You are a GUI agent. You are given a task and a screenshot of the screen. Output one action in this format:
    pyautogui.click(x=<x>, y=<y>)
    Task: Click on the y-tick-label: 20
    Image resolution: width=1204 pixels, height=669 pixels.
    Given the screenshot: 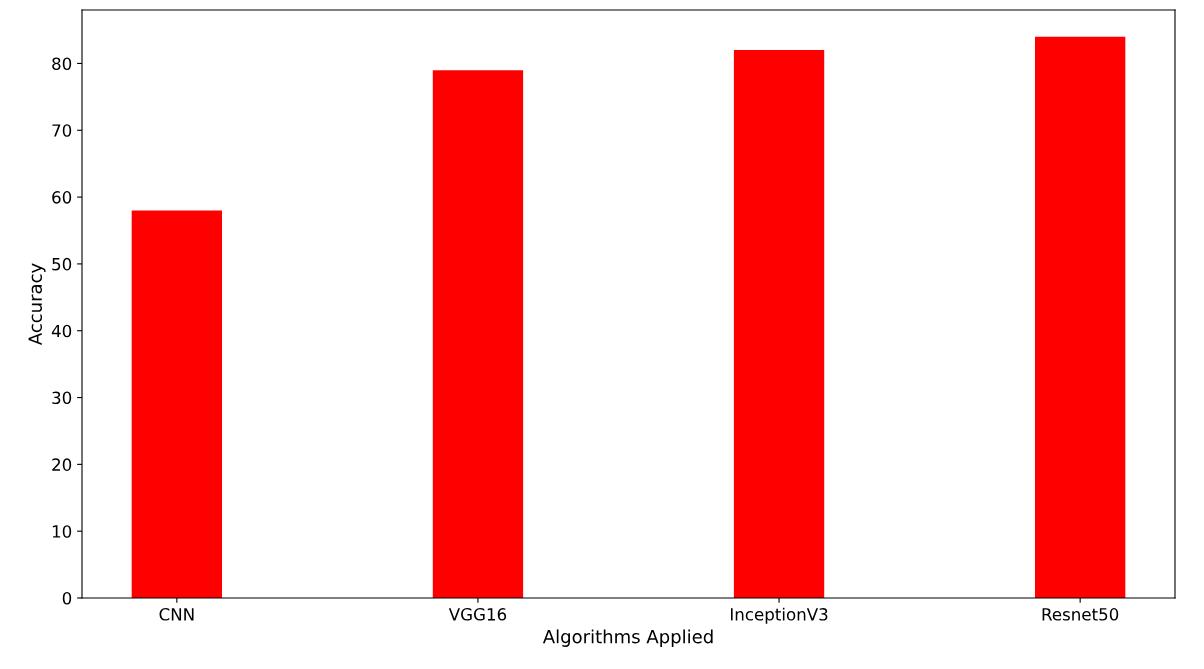 What is the action you would take?
    pyautogui.click(x=62, y=464)
    